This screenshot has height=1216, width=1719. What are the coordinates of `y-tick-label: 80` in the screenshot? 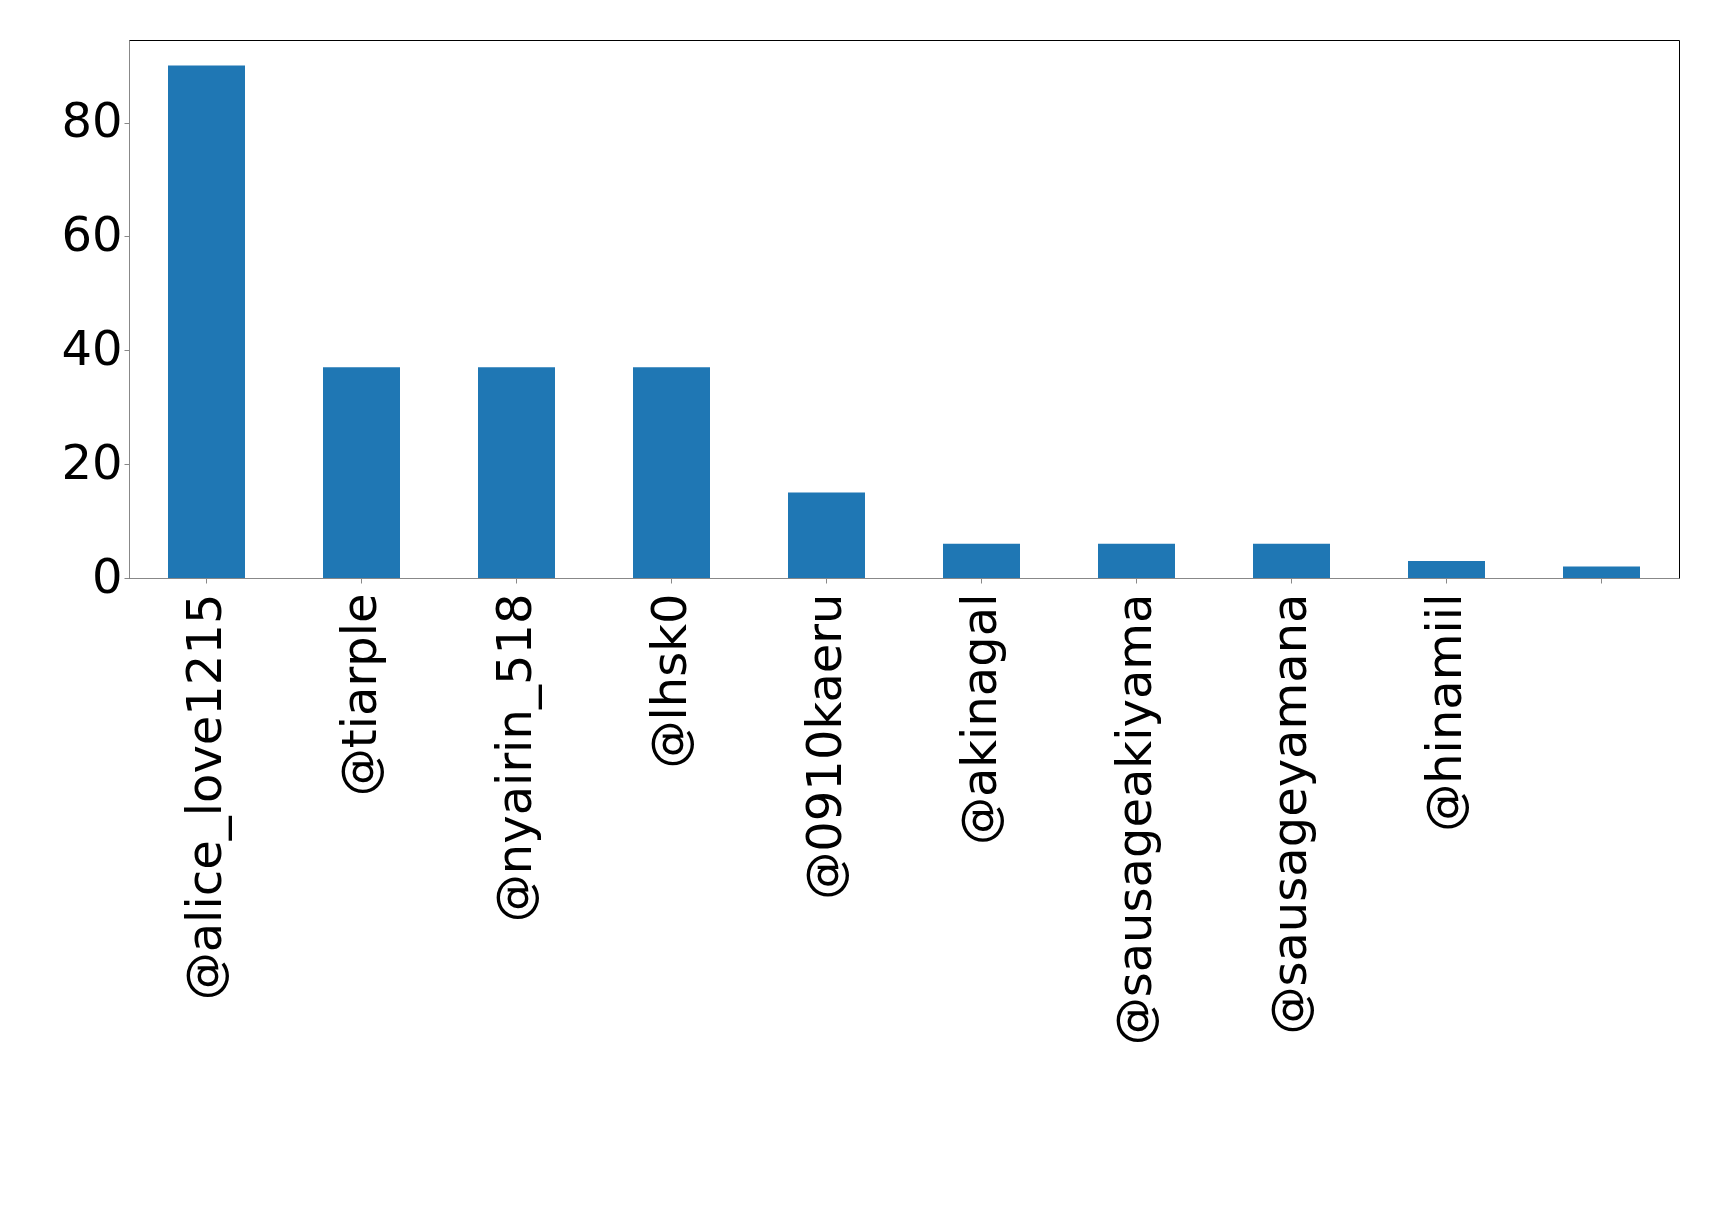 It's located at (92, 120).